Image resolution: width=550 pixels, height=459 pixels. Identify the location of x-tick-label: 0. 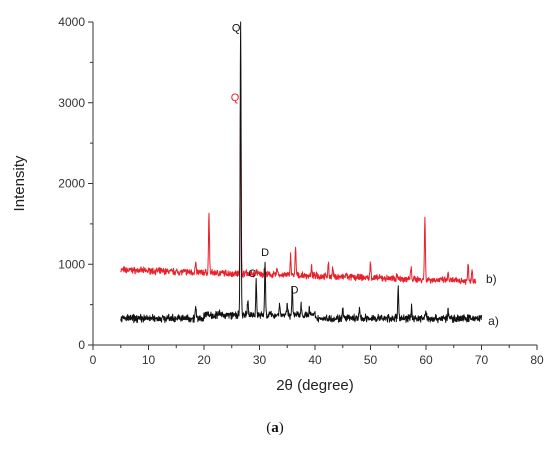
(93, 360).